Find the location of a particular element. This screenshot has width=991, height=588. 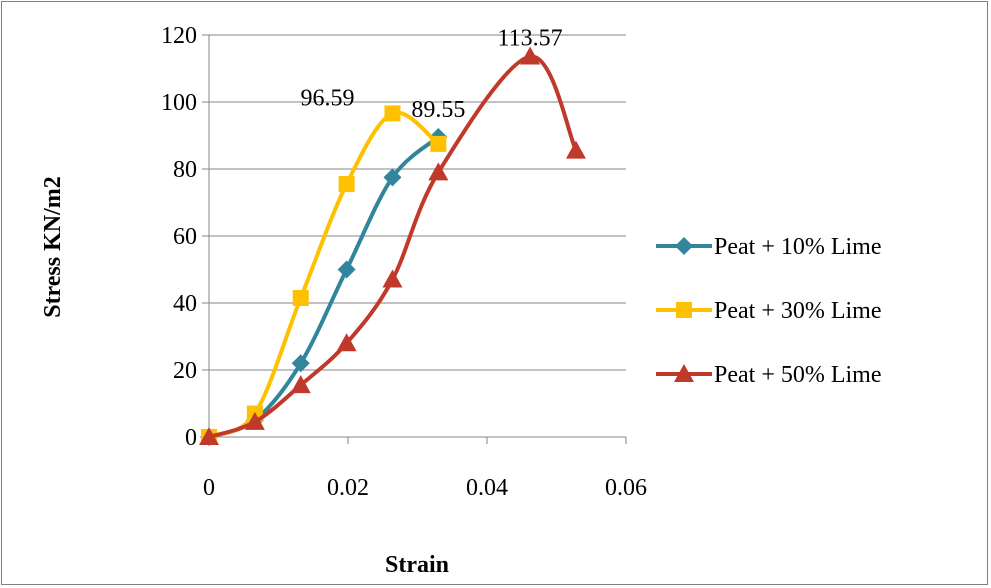

y-axis-title: Stress KN/m2 is located at coordinates (53, 247).